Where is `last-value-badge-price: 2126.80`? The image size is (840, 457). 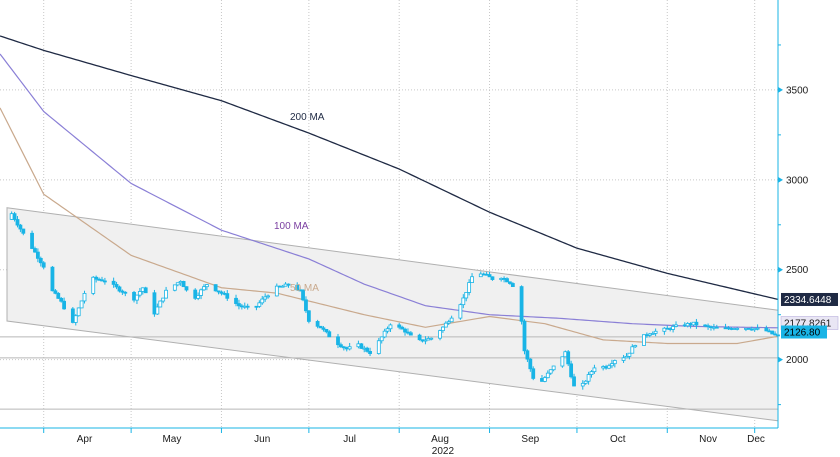 last-value-badge-price: 2126.80 is located at coordinates (804, 332).